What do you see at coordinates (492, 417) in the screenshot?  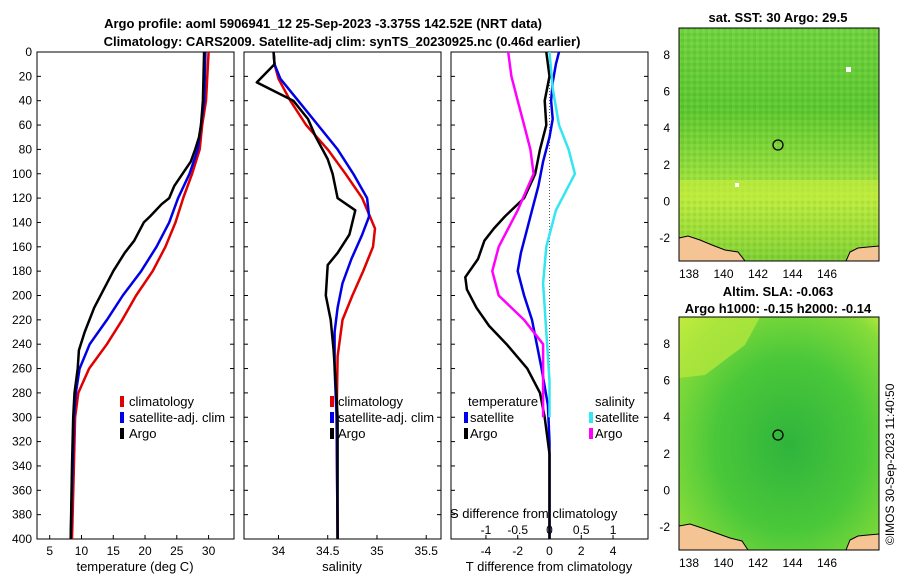 I see `legend-t-satellite-label: satellite` at bounding box center [492, 417].